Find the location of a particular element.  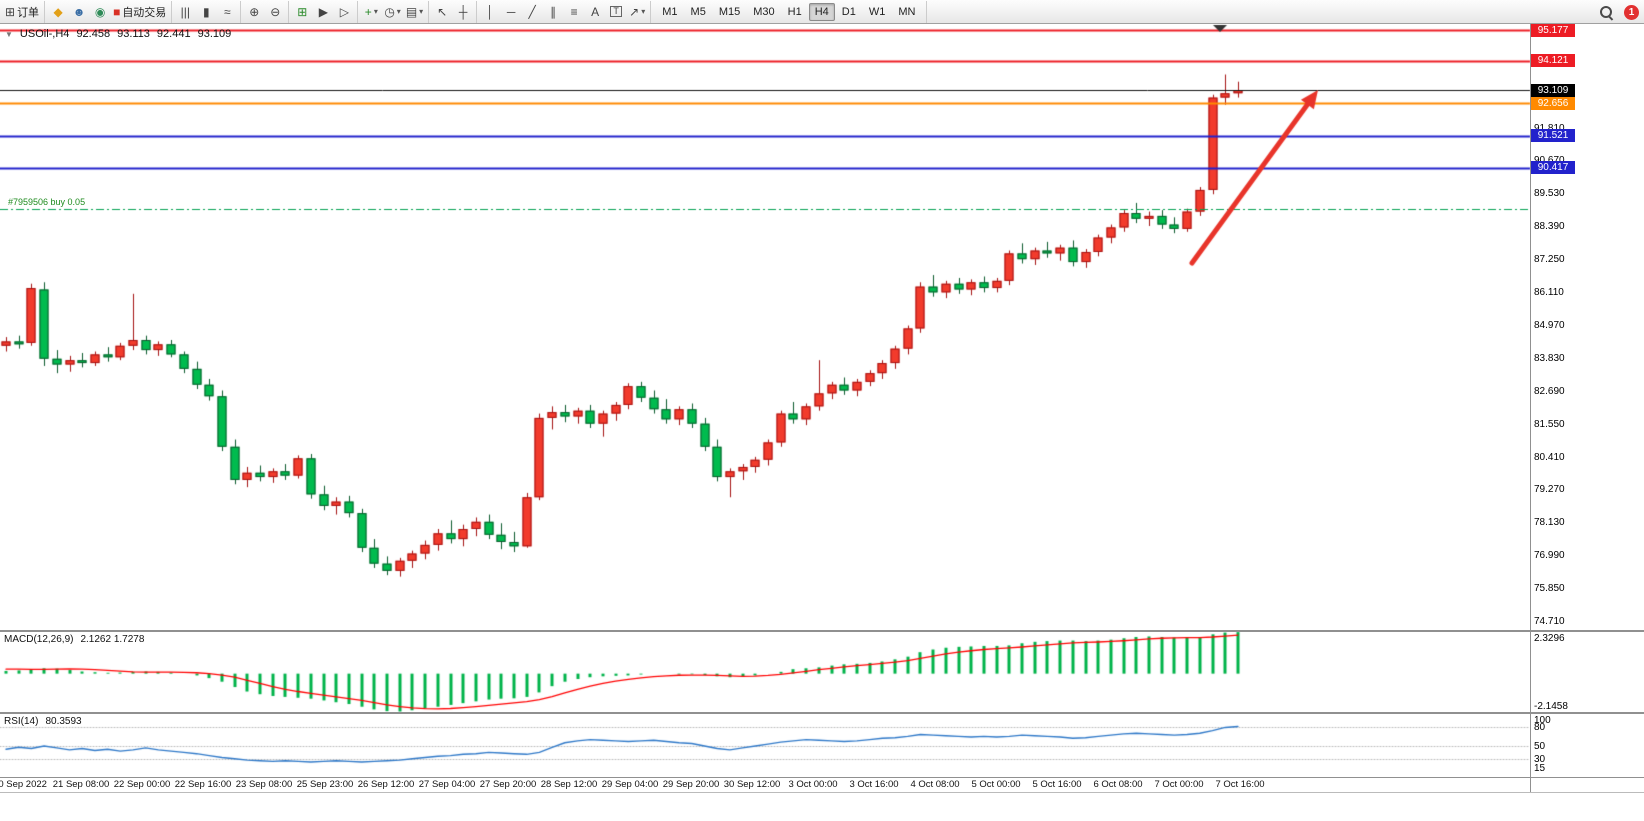

line-chart-type-button: ≈ is located at coordinates (227, 12).